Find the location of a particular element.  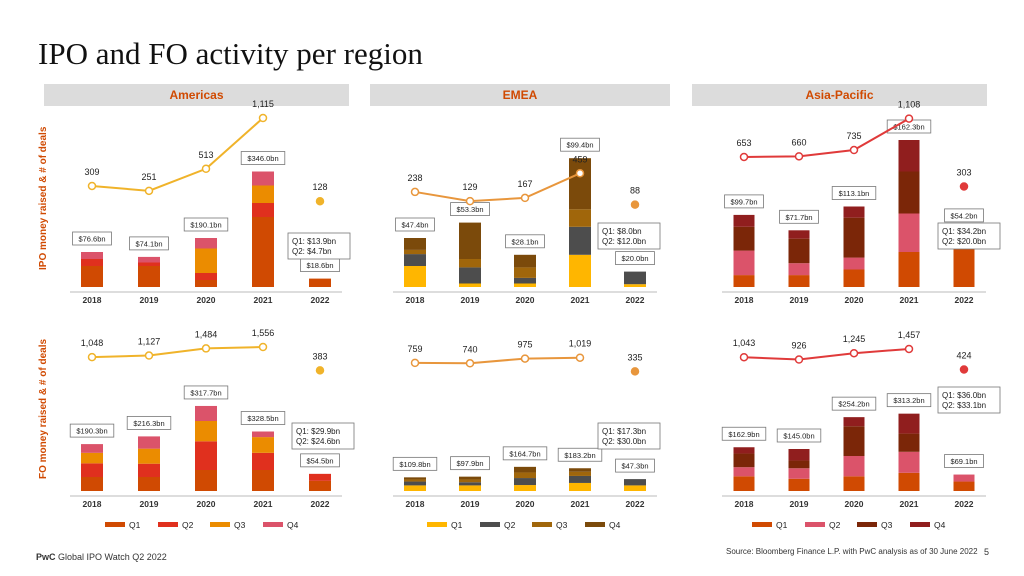

fo-apac-deals-point-2020 is located at coordinates (854, 353).